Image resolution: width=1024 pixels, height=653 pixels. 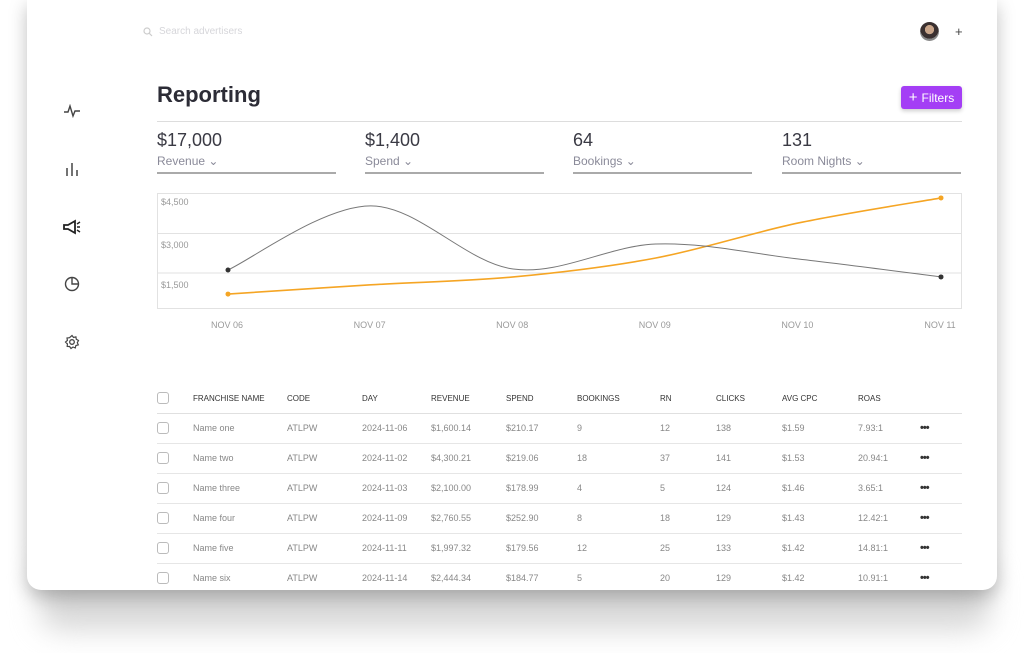 What do you see at coordinates (324, 399) in the screenshot?
I see `column-header: CODE` at bounding box center [324, 399].